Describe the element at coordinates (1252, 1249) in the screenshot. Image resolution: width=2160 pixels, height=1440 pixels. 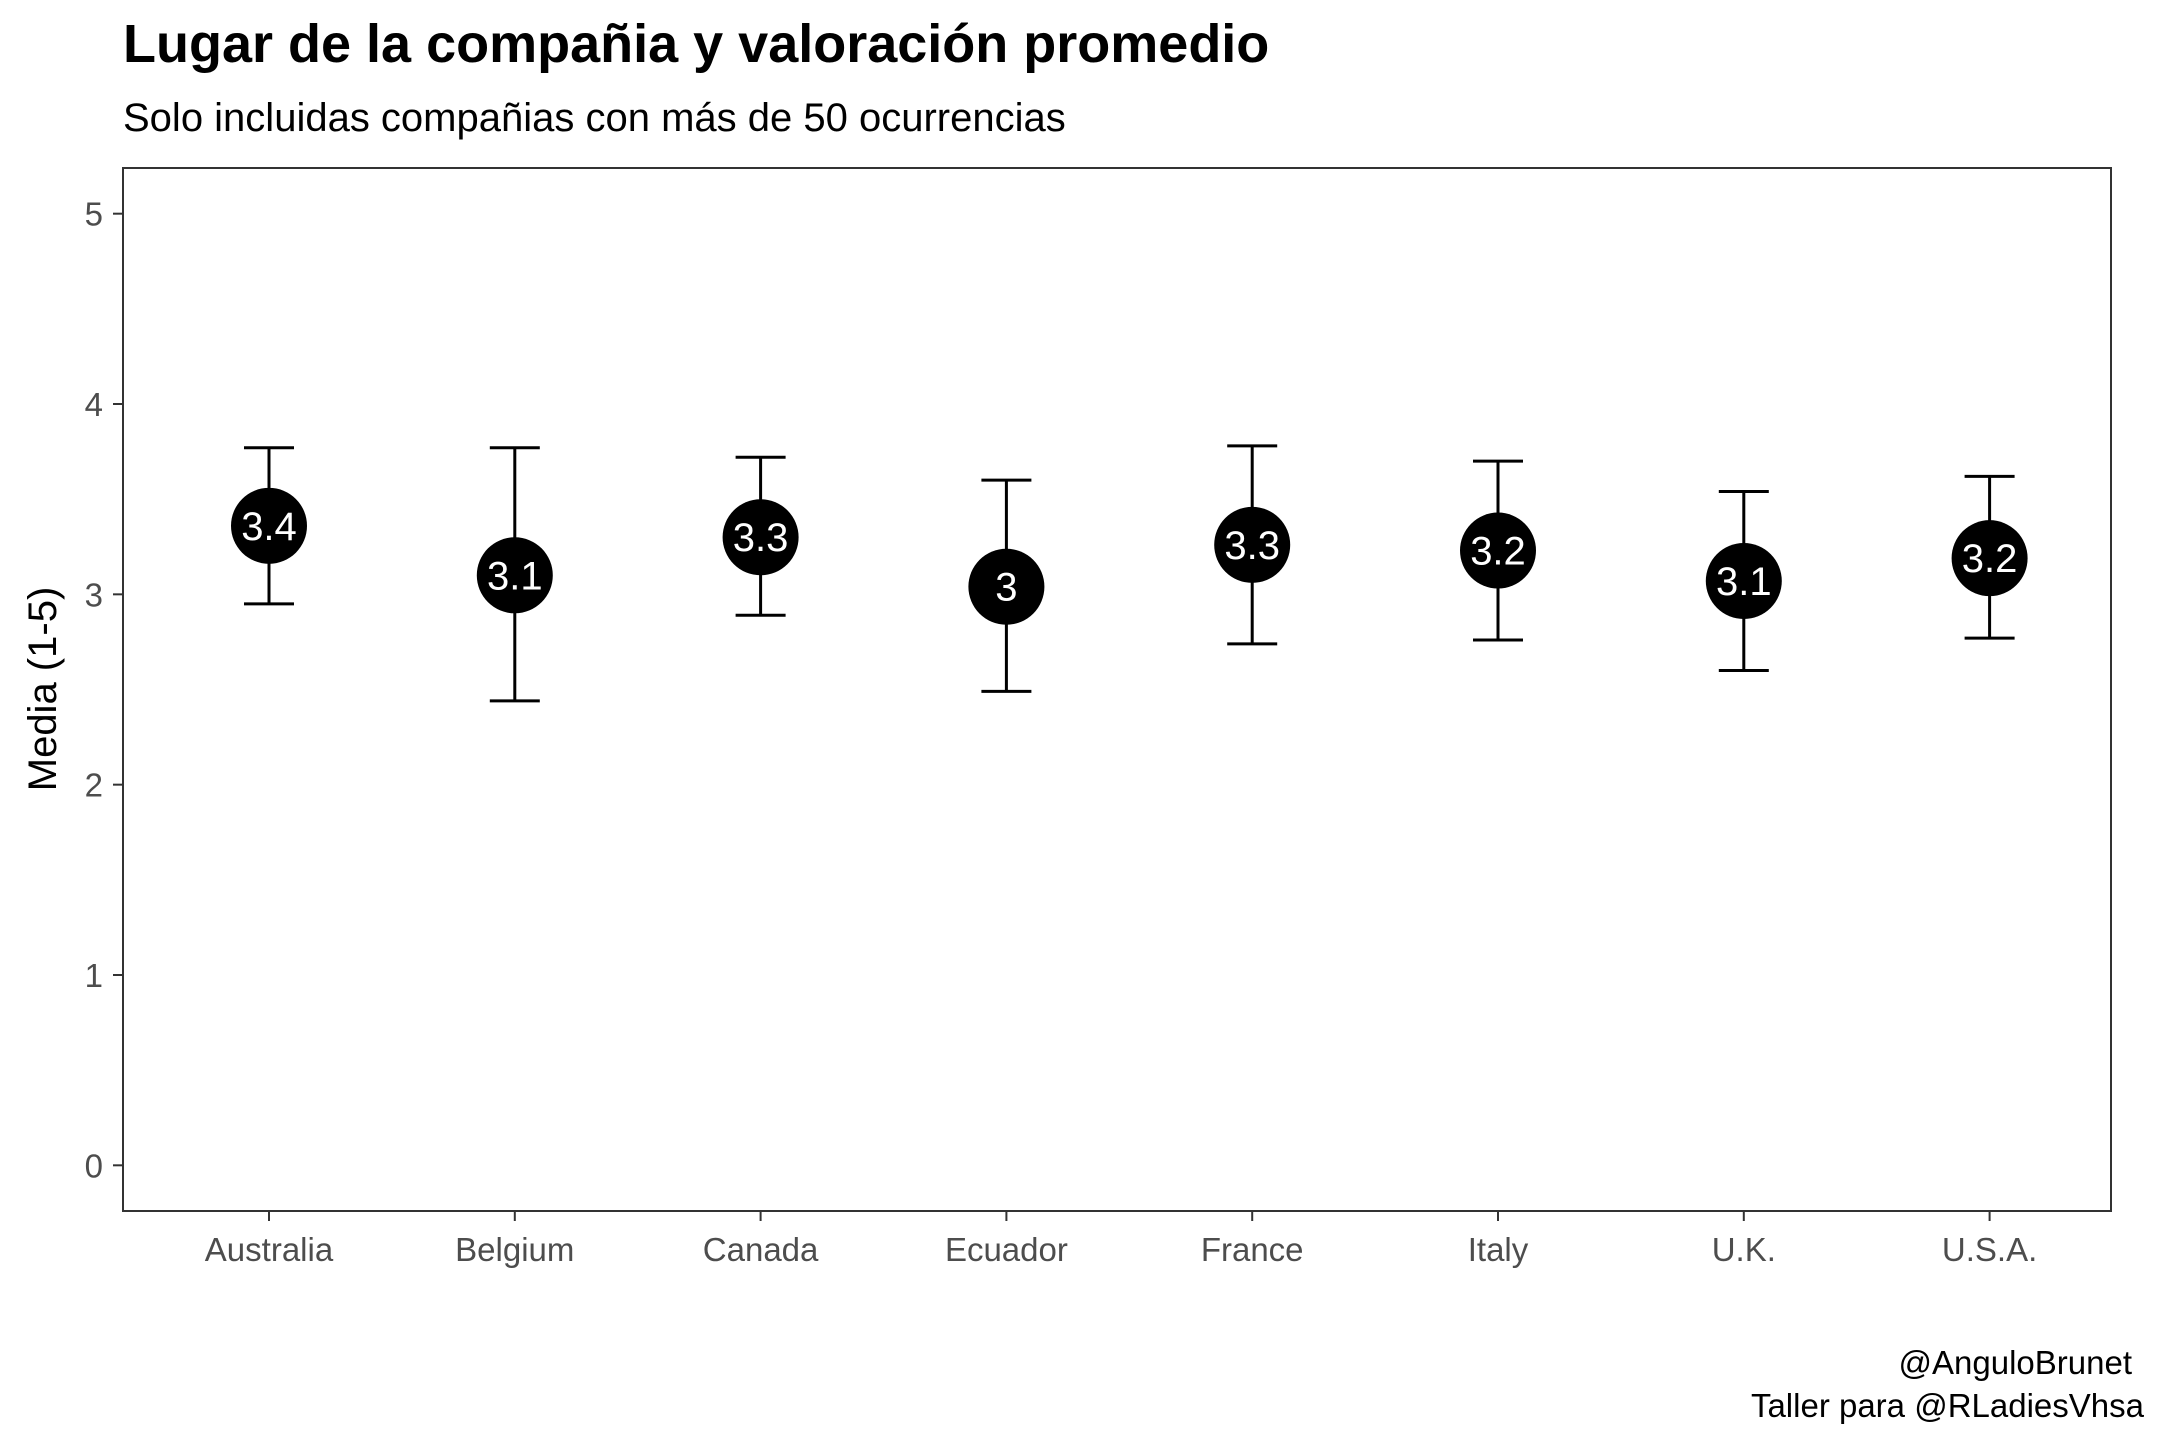
I see `x-tick-label: France` at that location.